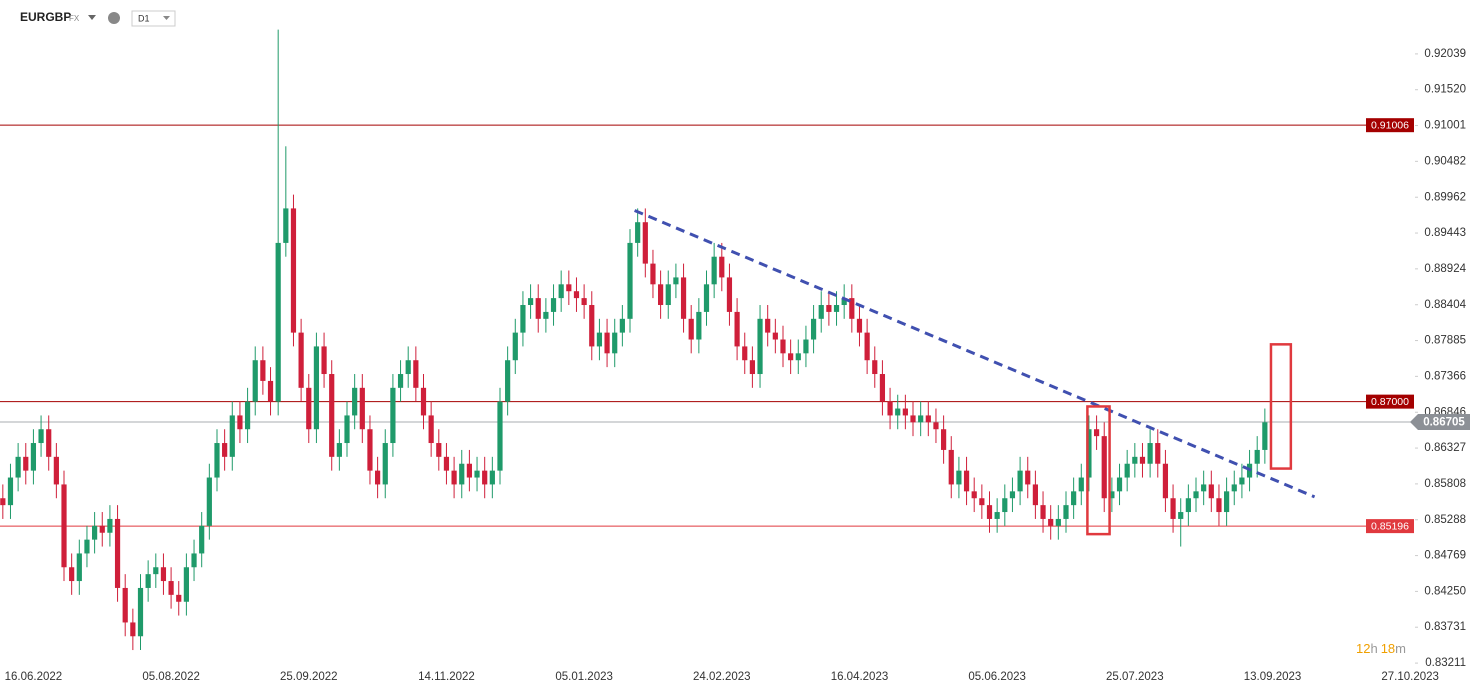  What do you see at coordinates (1445, 520) in the screenshot?
I see `y-tick-label: 0.85288` at bounding box center [1445, 520].